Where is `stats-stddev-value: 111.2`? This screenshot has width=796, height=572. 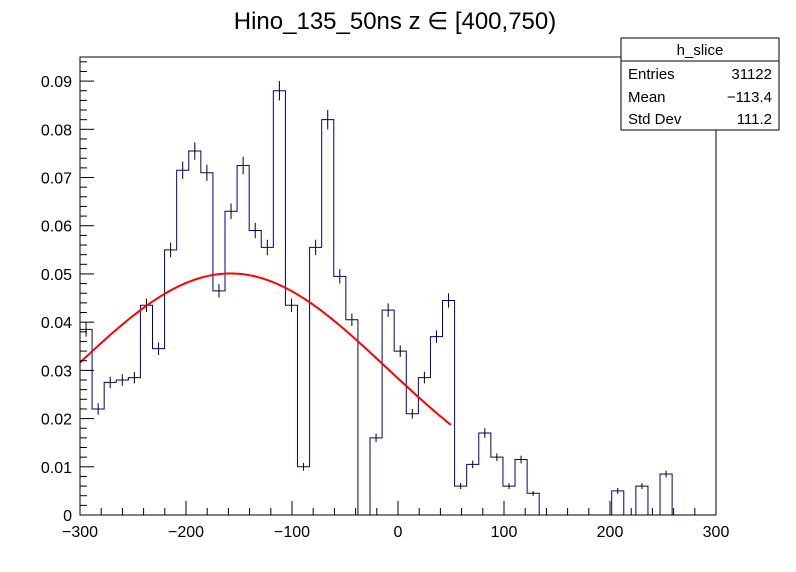 stats-stddev-value: 111.2 is located at coordinates (754, 119).